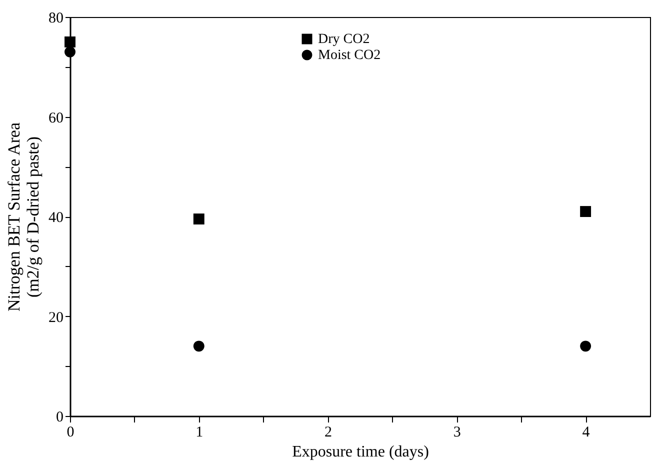 The image size is (655, 464). What do you see at coordinates (360, 452) in the screenshot?
I see `x-axis-title: Exposure time (days)` at bounding box center [360, 452].